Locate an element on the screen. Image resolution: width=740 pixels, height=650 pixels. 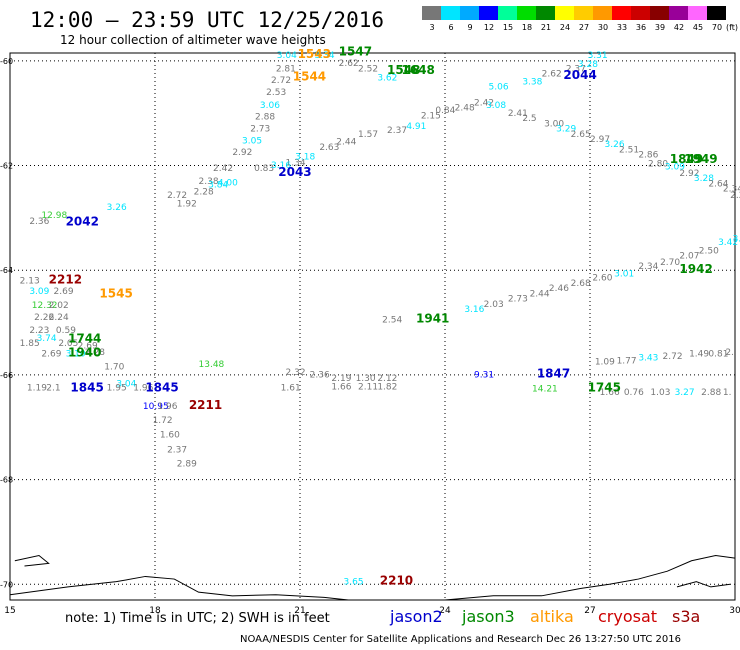
time-label: 2044 is located at coordinates (579, 75).